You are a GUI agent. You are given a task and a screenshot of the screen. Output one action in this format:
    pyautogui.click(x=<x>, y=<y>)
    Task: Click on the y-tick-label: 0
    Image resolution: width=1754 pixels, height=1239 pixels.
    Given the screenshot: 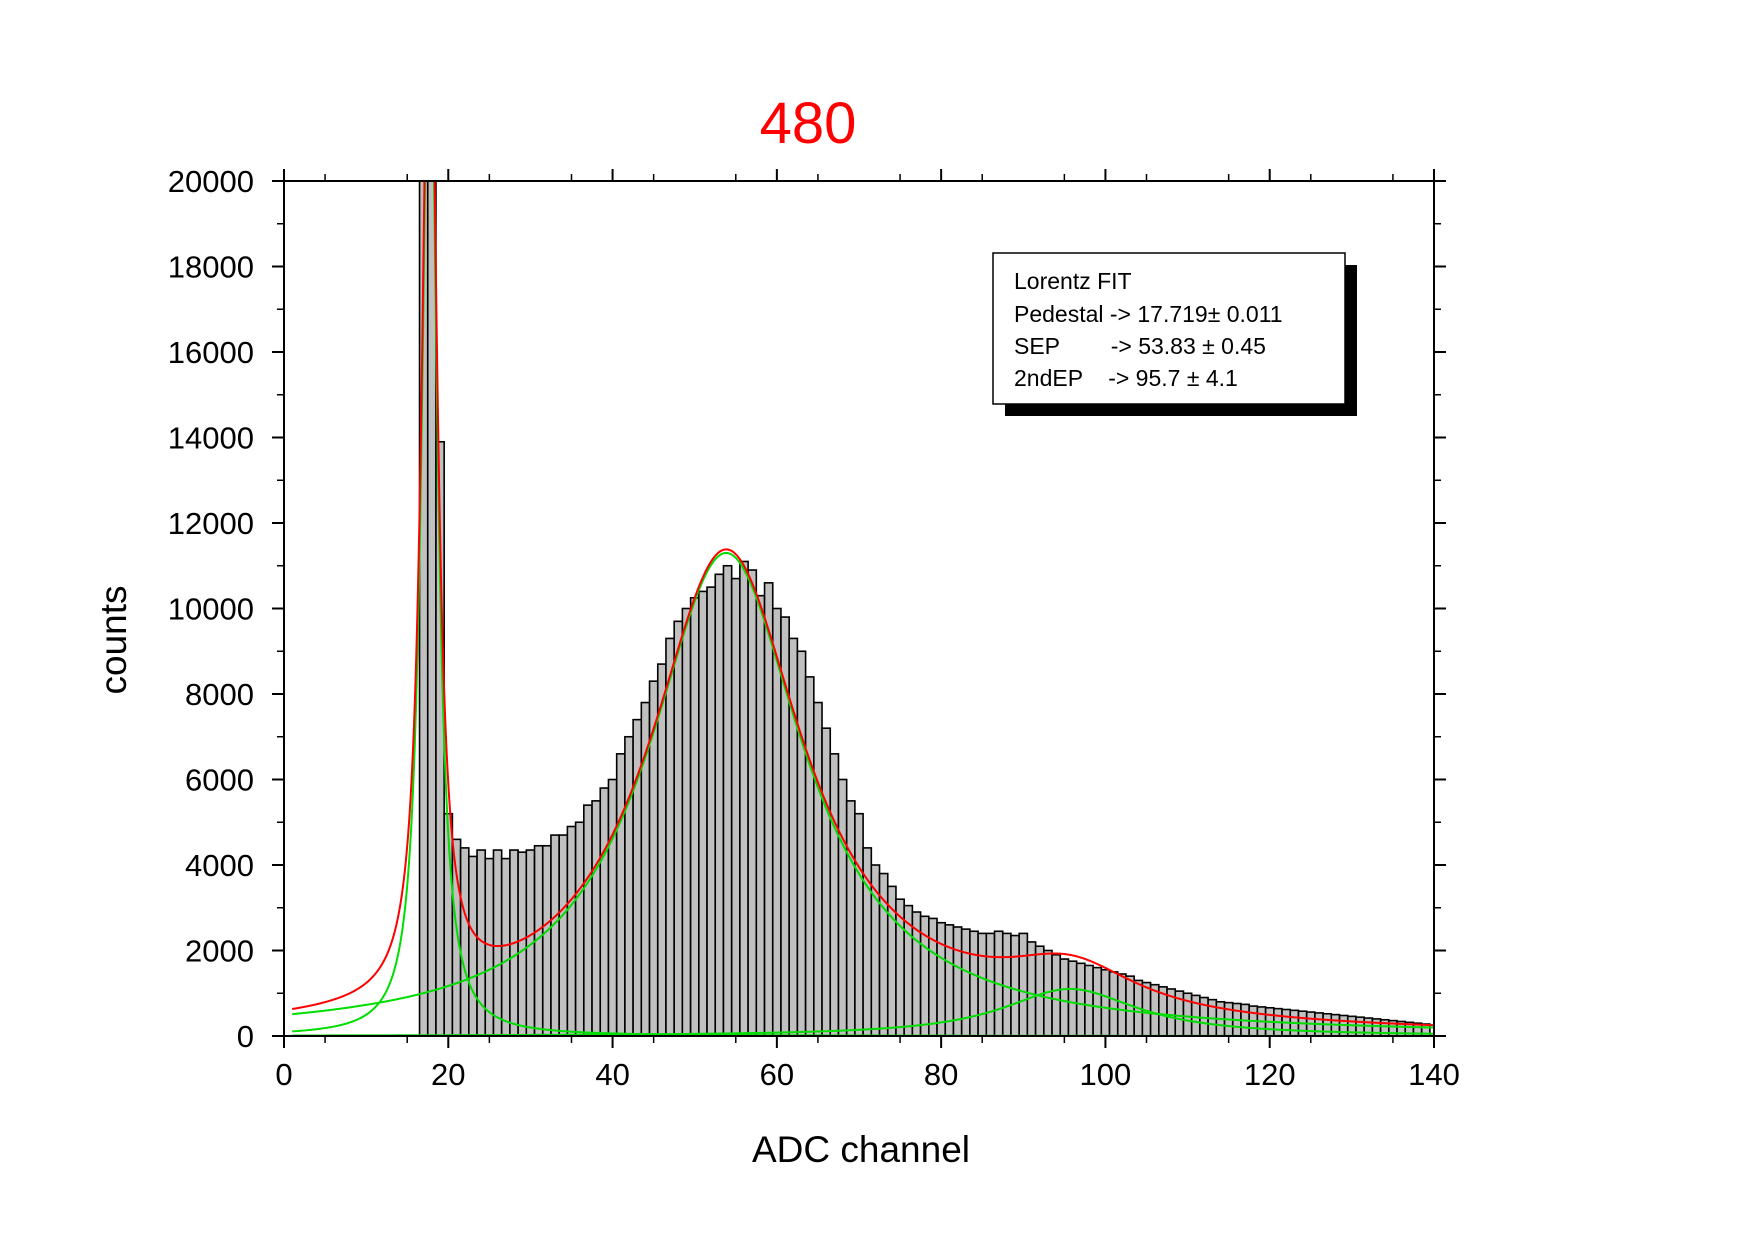 What is the action you would take?
    pyautogui.click(x=245, y=1036)
    